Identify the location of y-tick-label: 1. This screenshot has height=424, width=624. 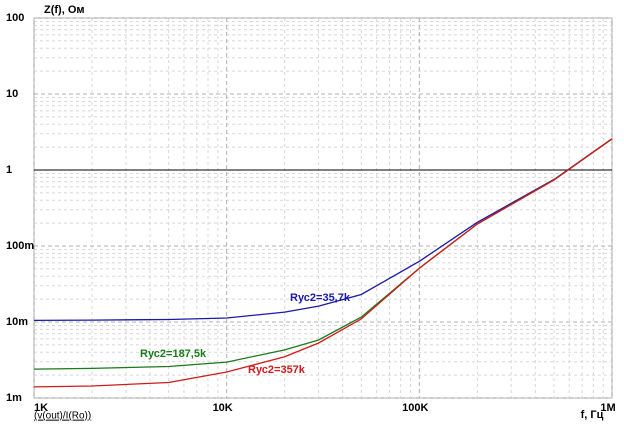
(9, 170).